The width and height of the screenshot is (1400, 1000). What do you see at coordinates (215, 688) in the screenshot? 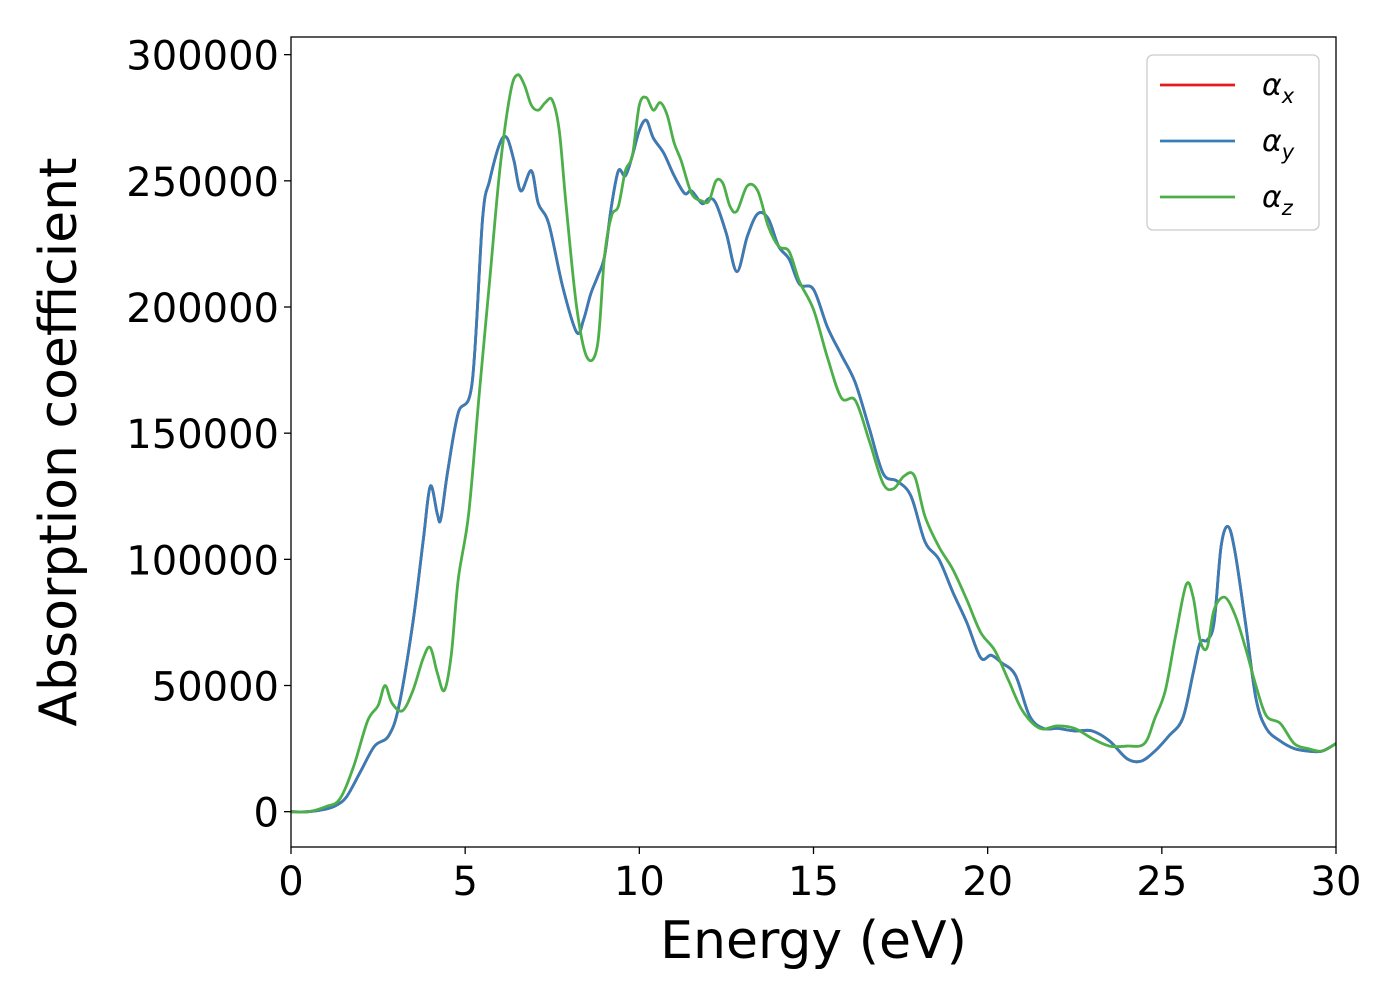
I see `y-tick-label: 50000` at bounding box center [215, 688].